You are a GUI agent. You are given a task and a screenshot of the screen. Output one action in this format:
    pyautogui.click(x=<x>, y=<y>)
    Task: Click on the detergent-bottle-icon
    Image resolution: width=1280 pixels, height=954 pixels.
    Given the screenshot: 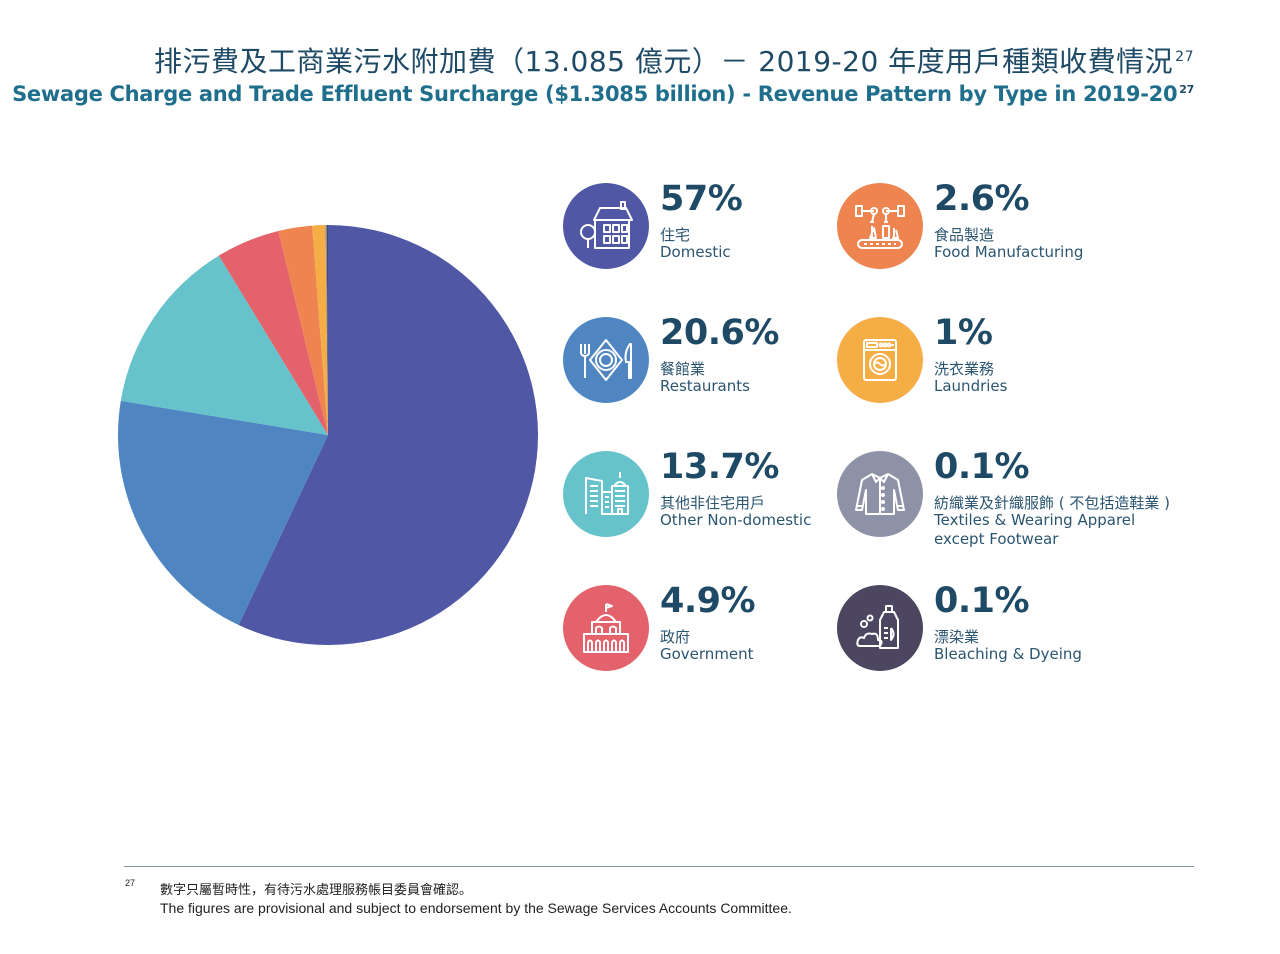 What is the action you would take?
    pyautogui.click(x=877, y=627)
    